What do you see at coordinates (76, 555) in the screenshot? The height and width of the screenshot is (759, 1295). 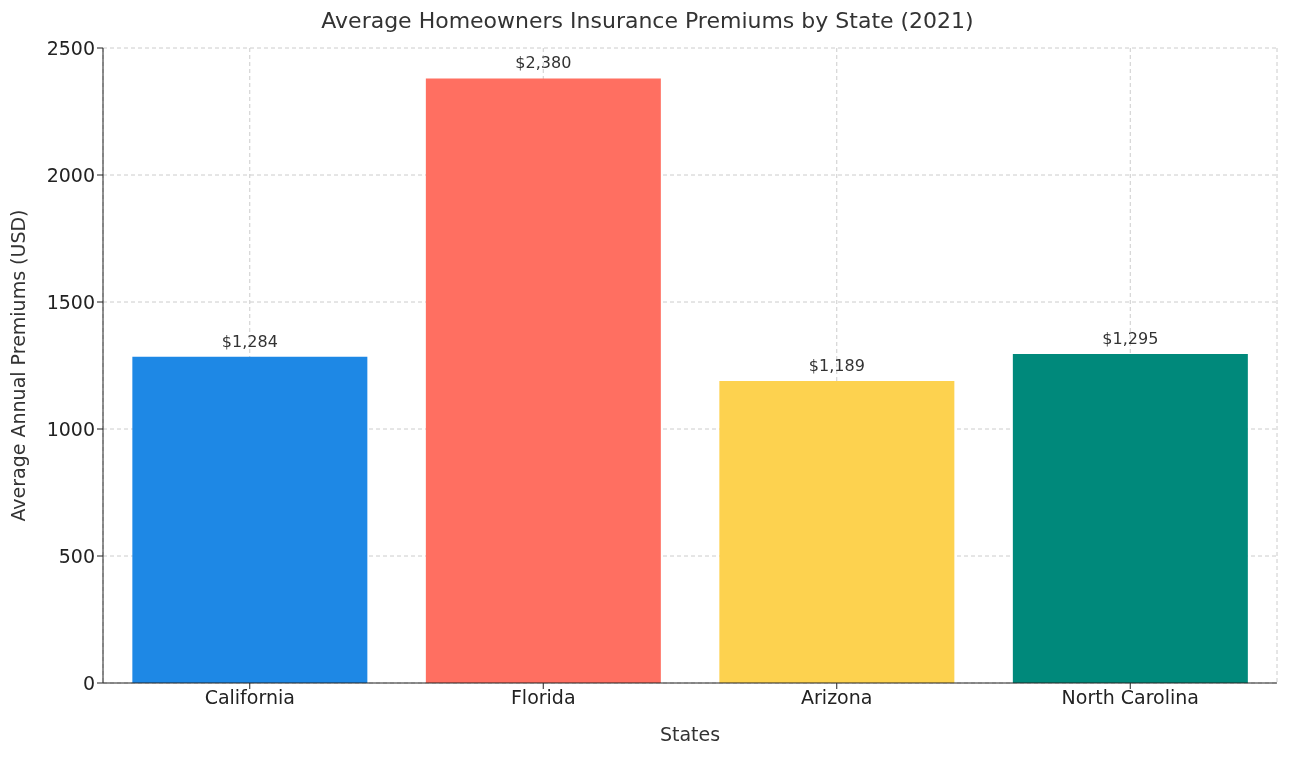 I see `y-tick-label: 500` at bounding box center [76, 555].